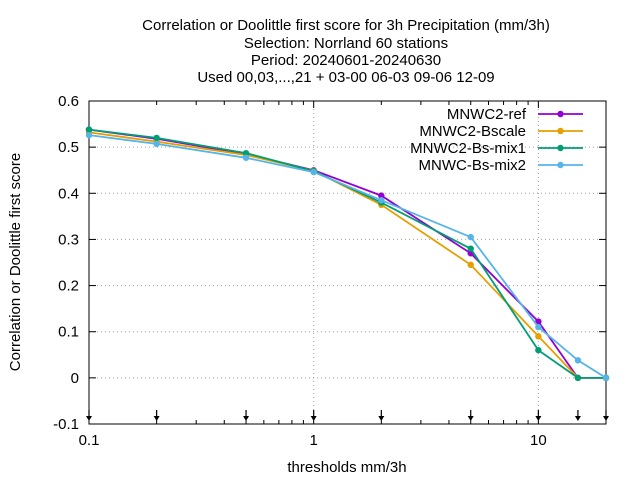  What do you see at coordinates (468, 148) in the screenshot?
I see `legend-label-2: MNWC2-Bs-mix1` at bounding box center [468, 148].